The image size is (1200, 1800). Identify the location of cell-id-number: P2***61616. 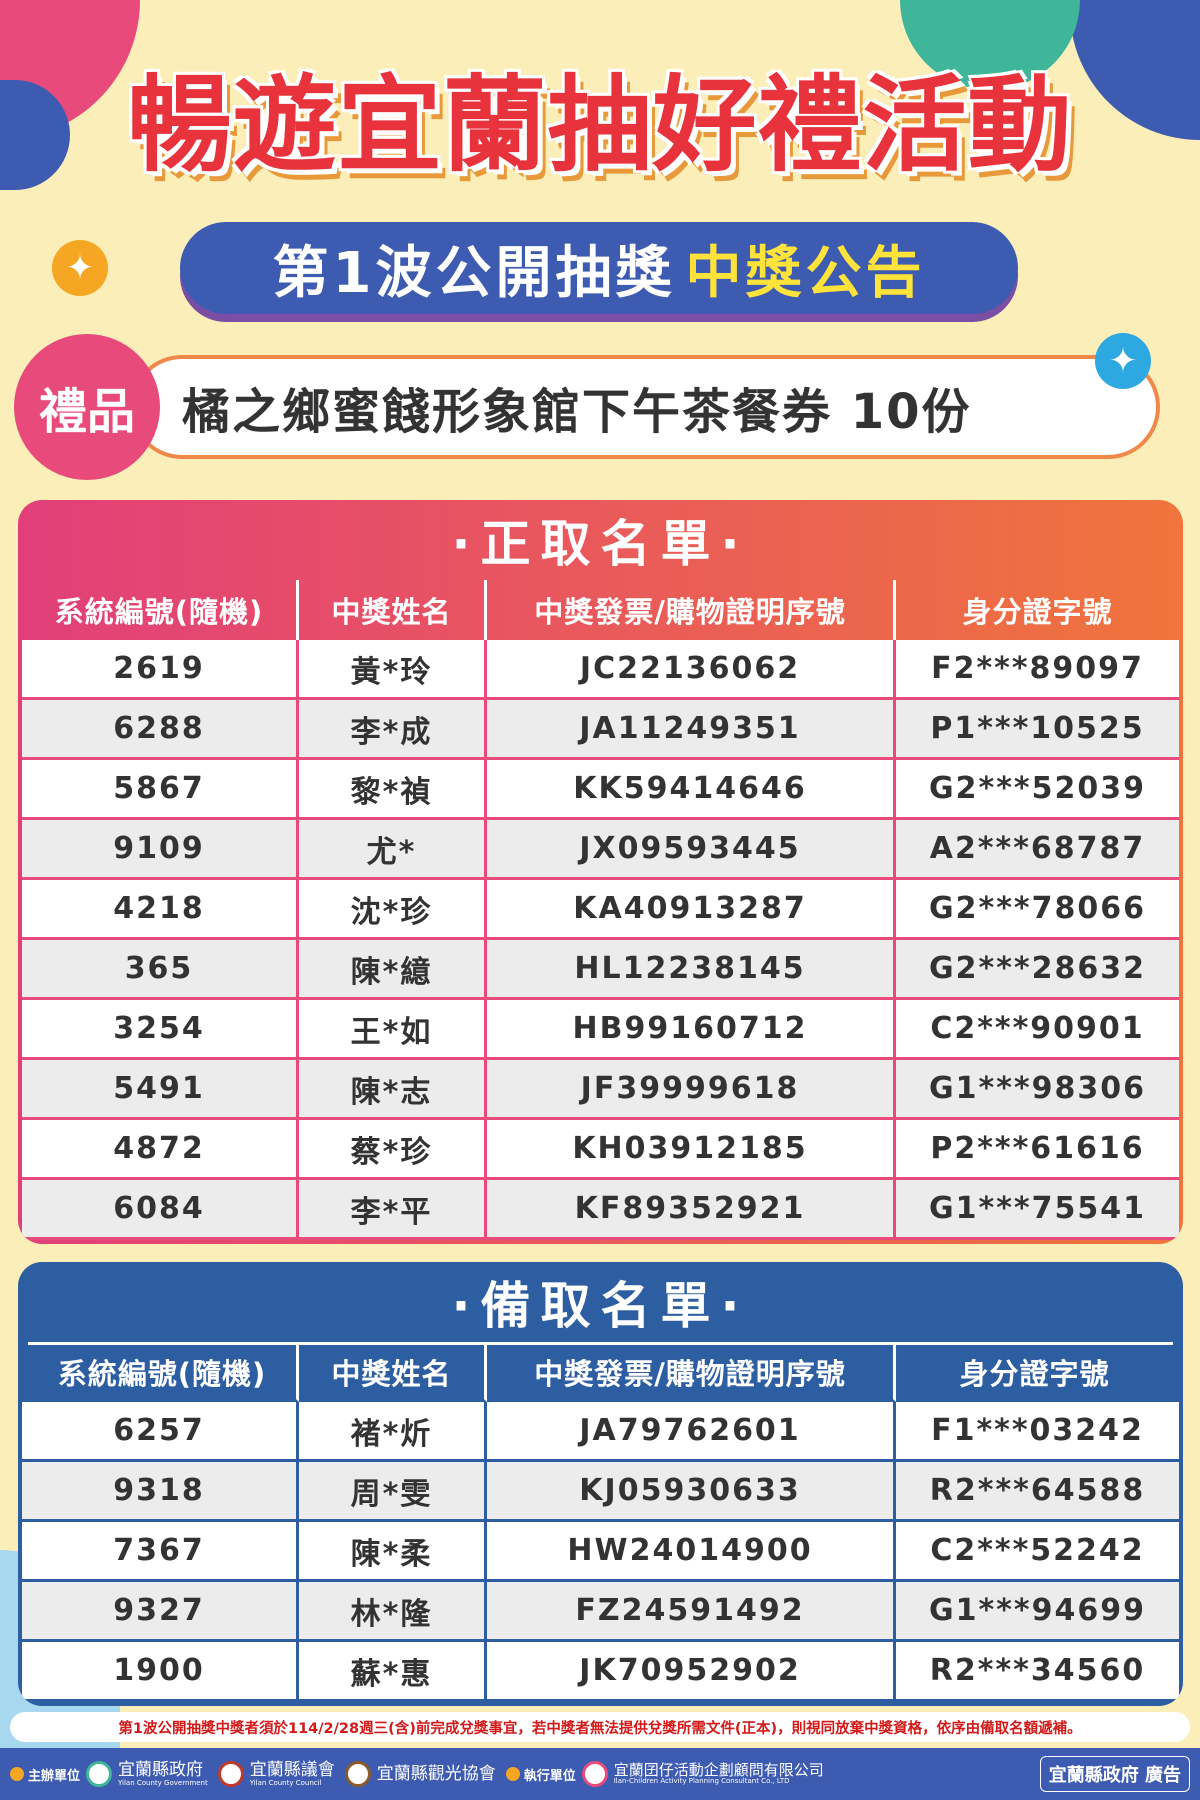
(1037, 1150).